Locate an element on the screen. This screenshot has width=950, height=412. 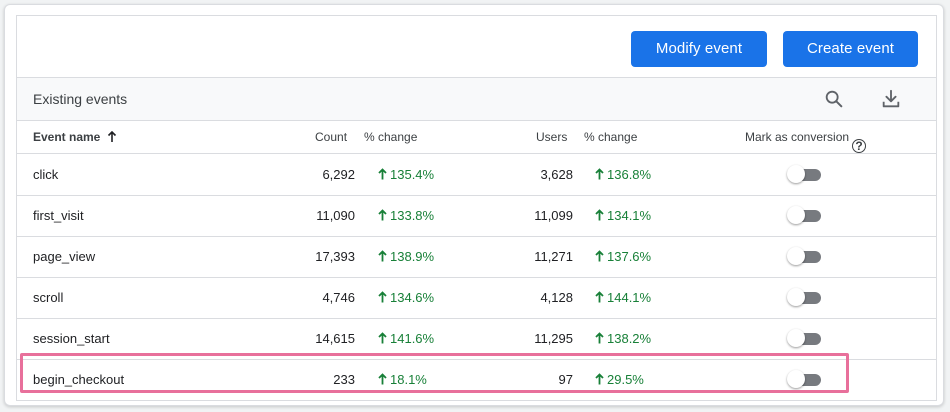
count-change-cell: 135.4% is located at coordinates (406, 174).